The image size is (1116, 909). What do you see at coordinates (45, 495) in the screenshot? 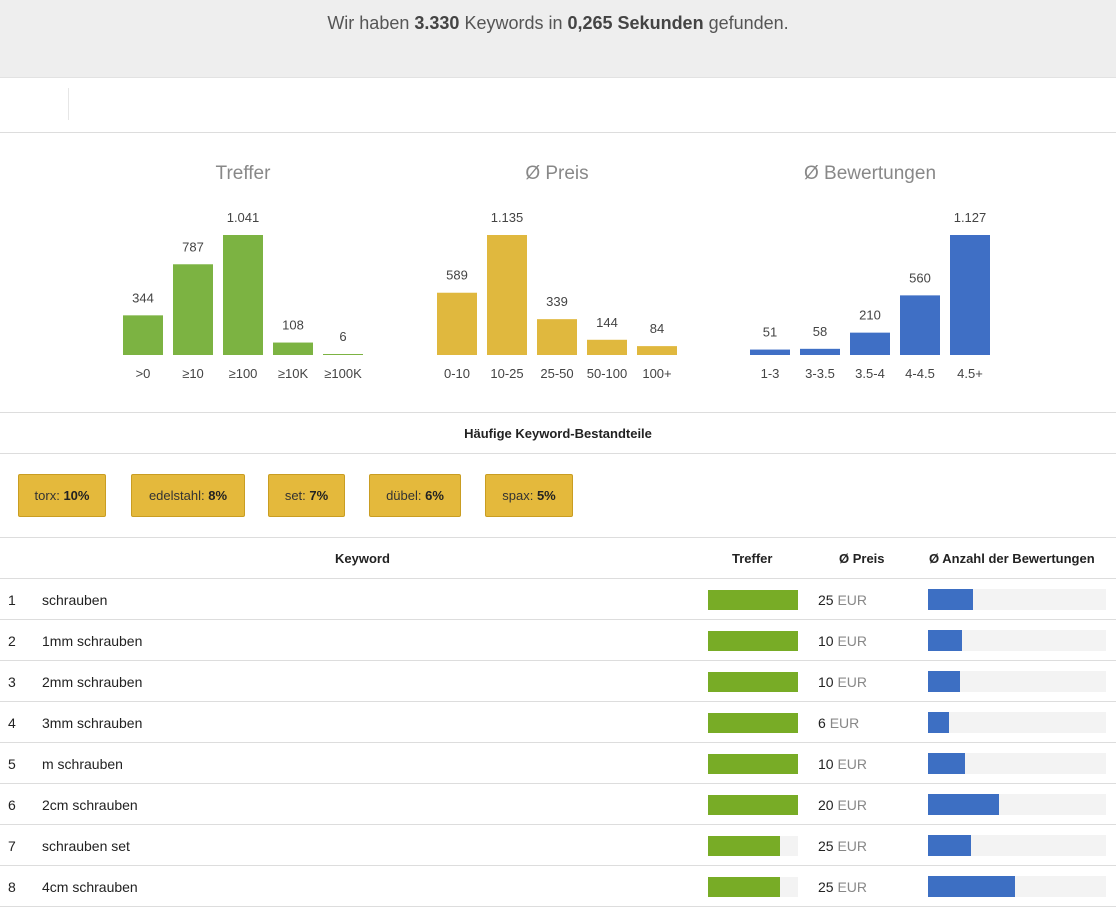
I see `tag-word: torx` at bounding box center [45, 495].